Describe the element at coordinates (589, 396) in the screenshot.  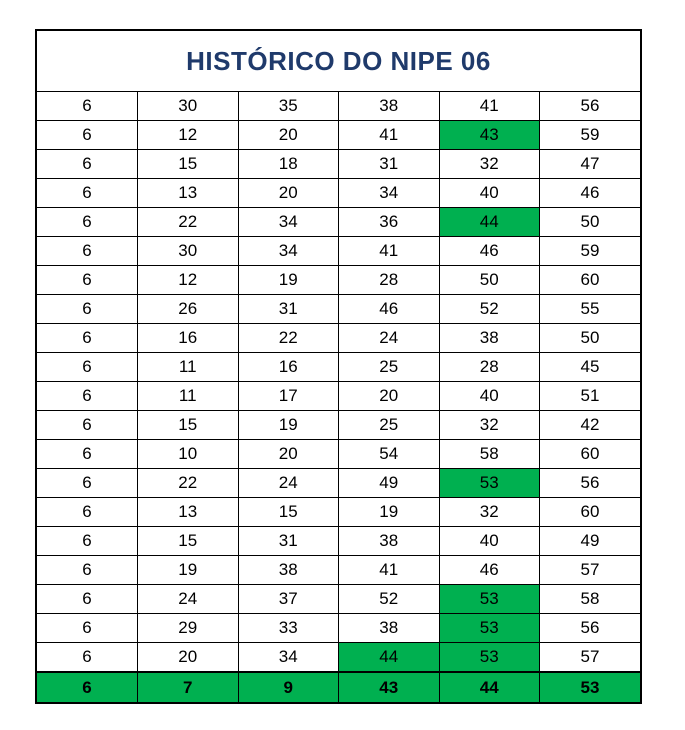
I see `table-cell: 51` at that location.